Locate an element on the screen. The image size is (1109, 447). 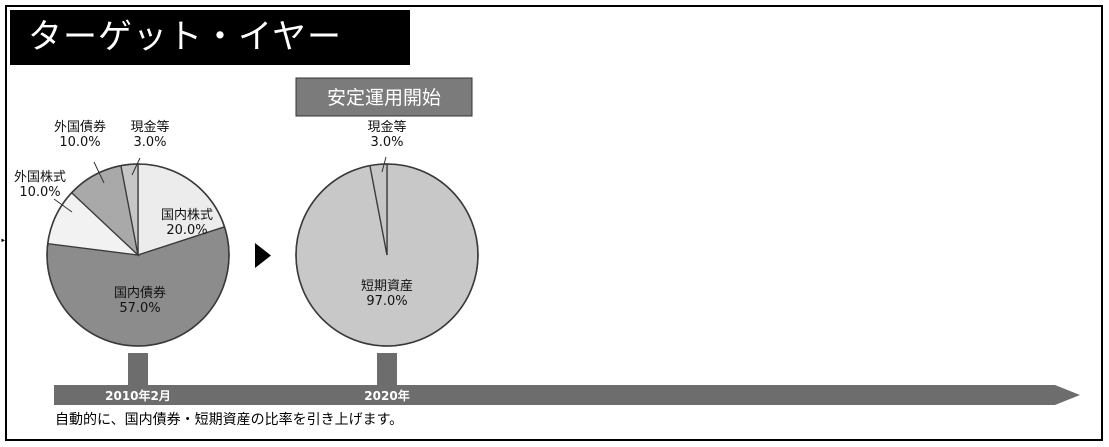
slice-value: 97.0% is located at coordinates (386, 301).